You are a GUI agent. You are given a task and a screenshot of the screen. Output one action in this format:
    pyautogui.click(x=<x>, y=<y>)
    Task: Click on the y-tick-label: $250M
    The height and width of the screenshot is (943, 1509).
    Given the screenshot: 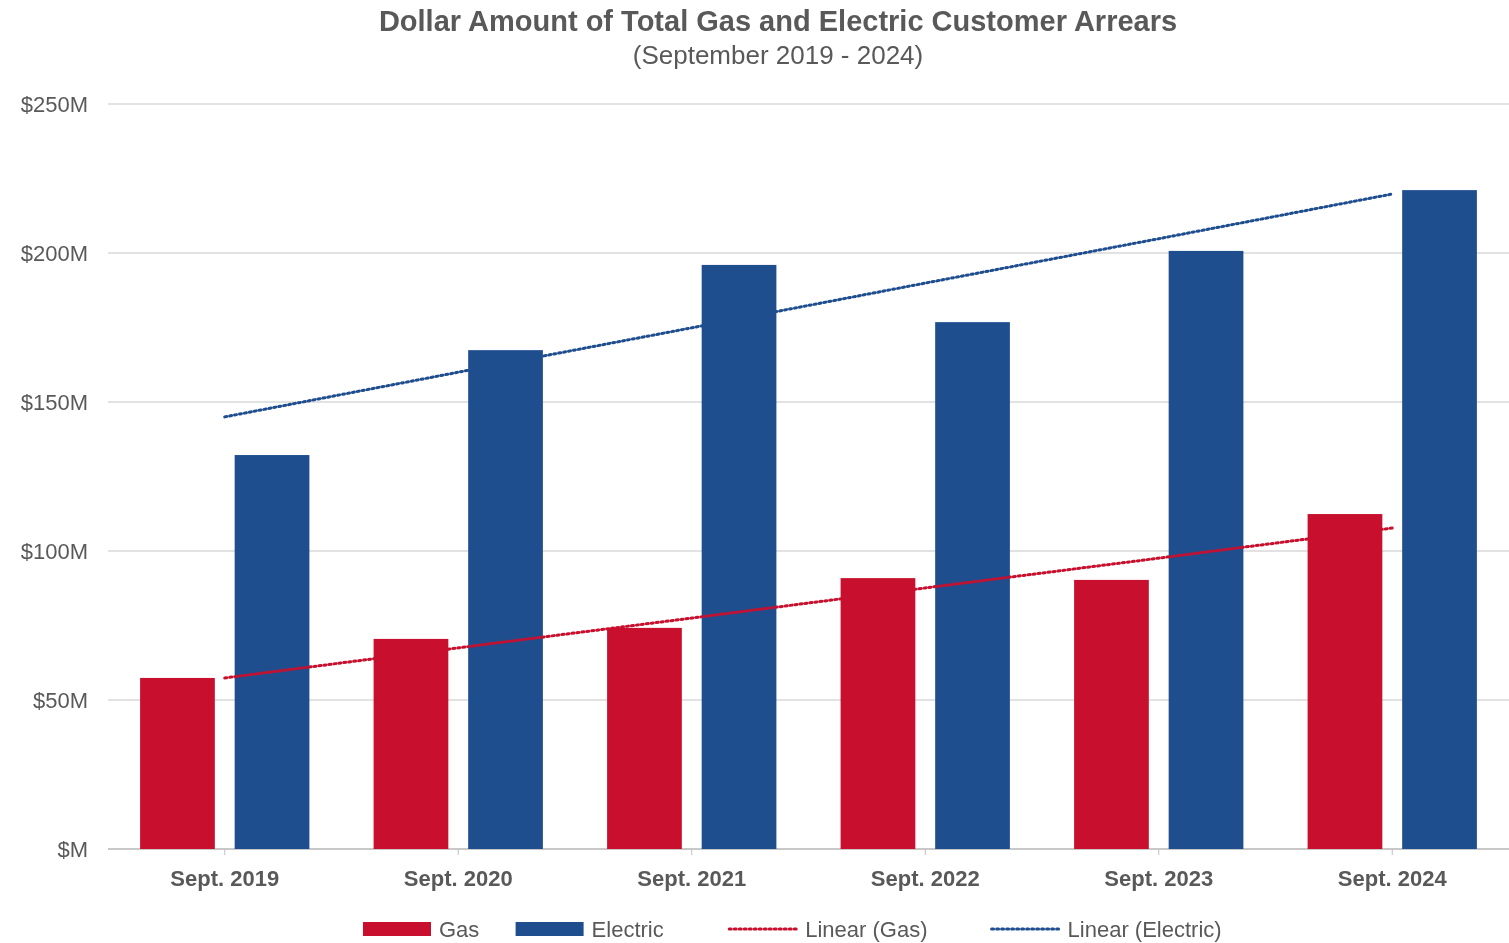 What is the action you would take?
    pyautogui.click(x=54, y=104)
    